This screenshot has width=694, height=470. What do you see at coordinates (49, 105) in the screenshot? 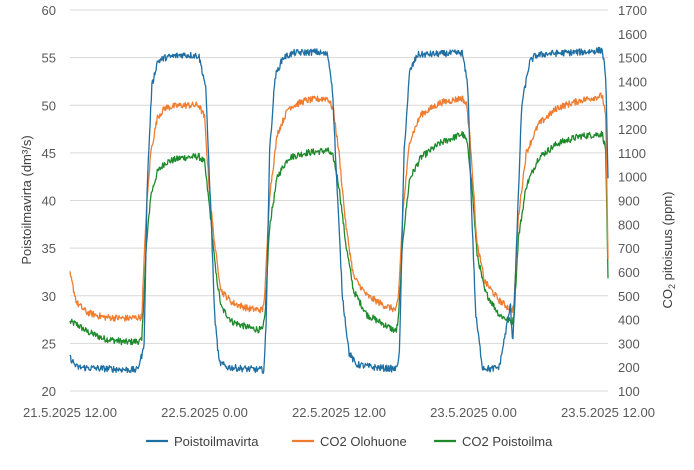
I see `y-left-tick-label: 50` at bounding box center [49, 105].